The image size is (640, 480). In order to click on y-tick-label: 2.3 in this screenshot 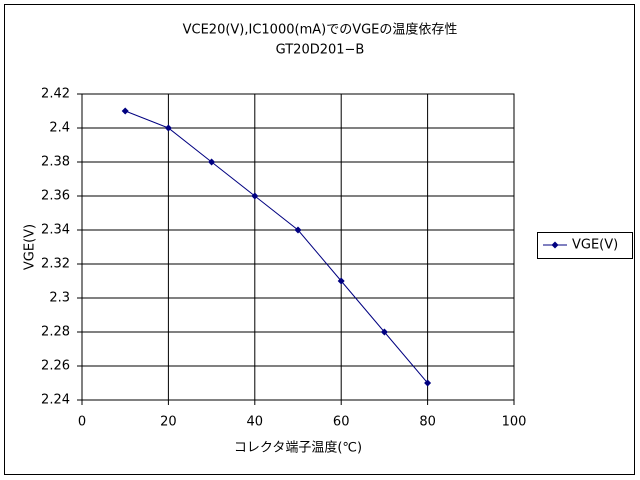, I will do `click(59, 298)`.